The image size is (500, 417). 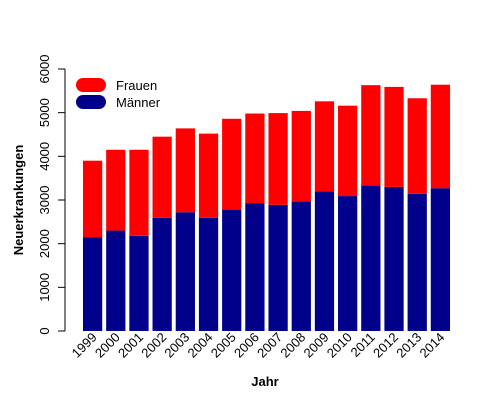 I want to click on x-tick-label: 2000, so click(x=107, y=345).